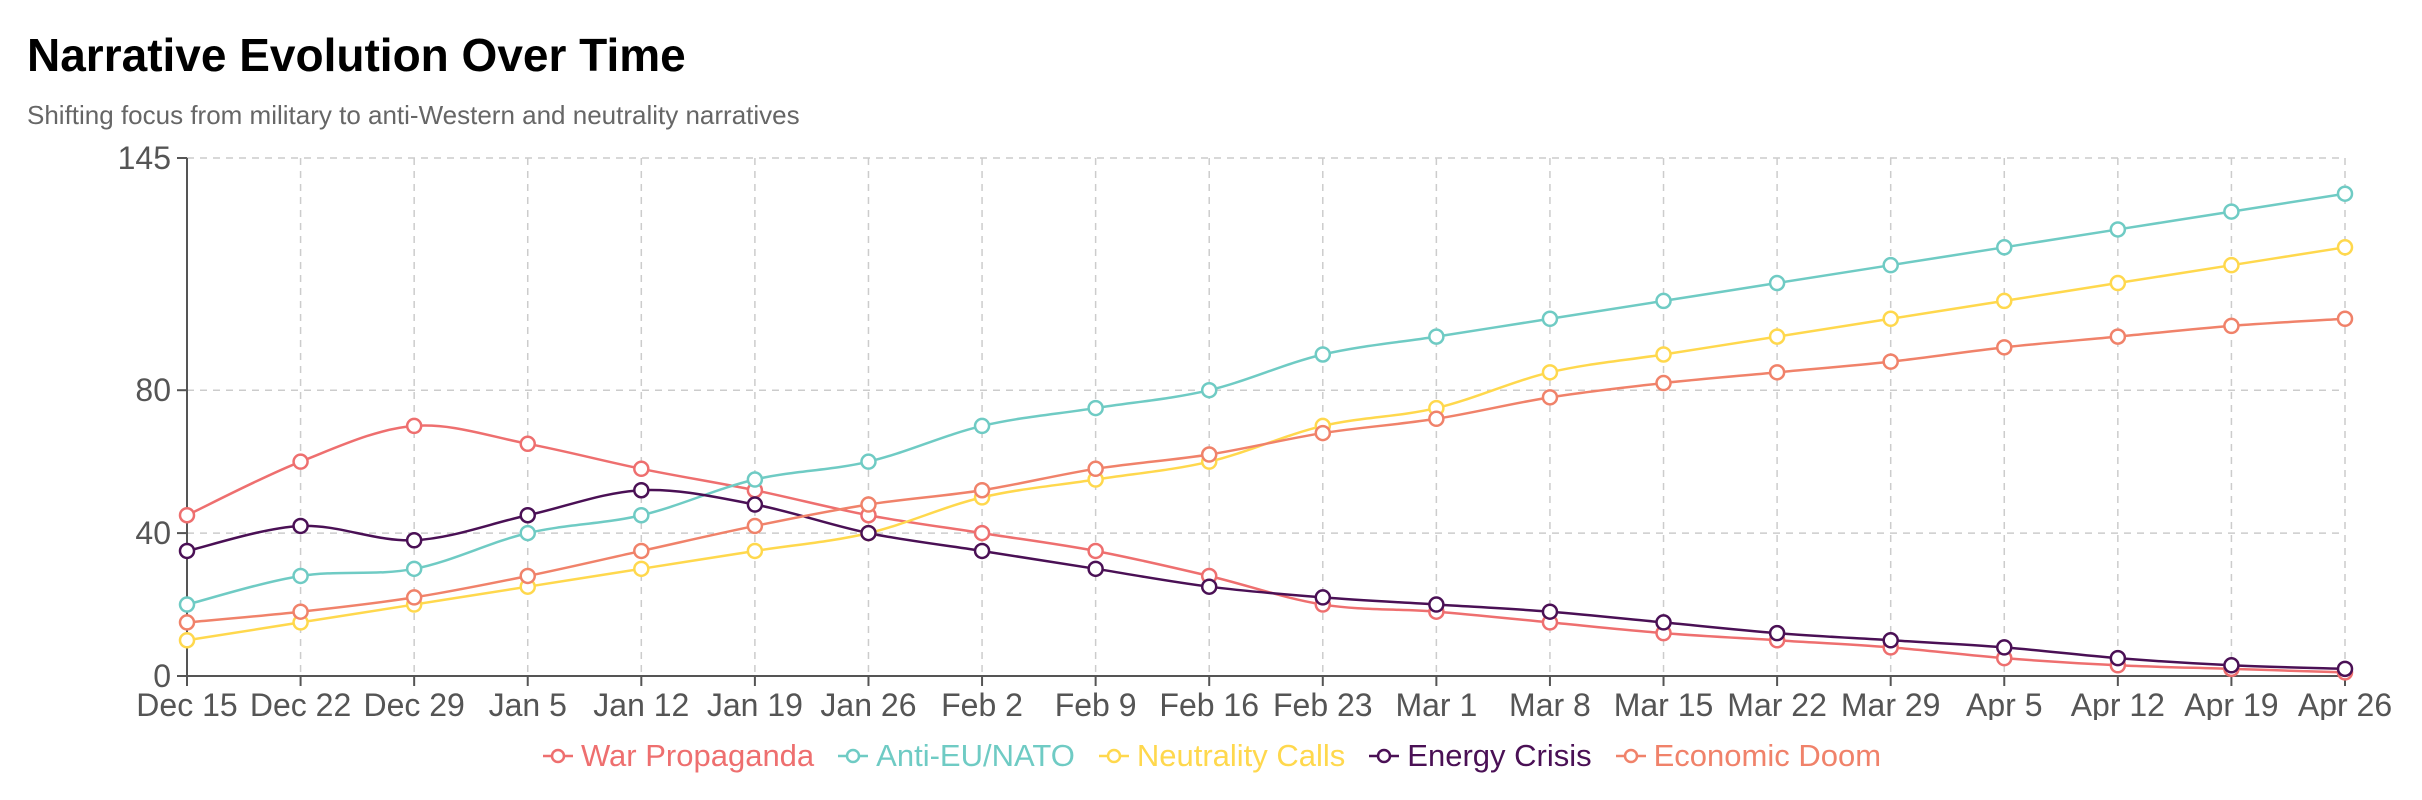  What do you see at coordinates (868, 703) in the screenshot?
I see `x-tick-label: Jan 26` at bounding box center [868, 703].